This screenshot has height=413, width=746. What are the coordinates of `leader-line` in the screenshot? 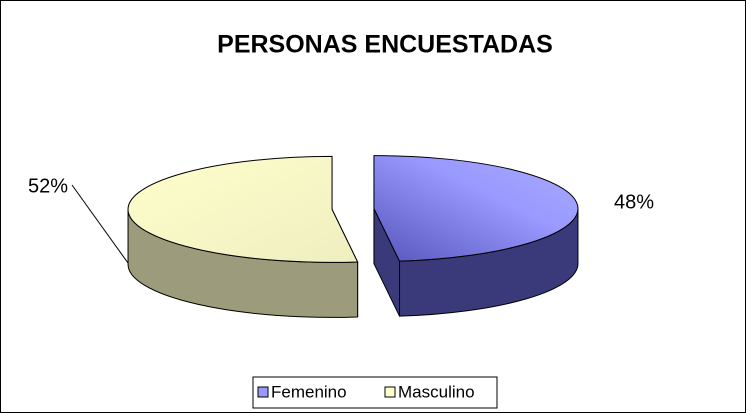 It's located at (100, 224).